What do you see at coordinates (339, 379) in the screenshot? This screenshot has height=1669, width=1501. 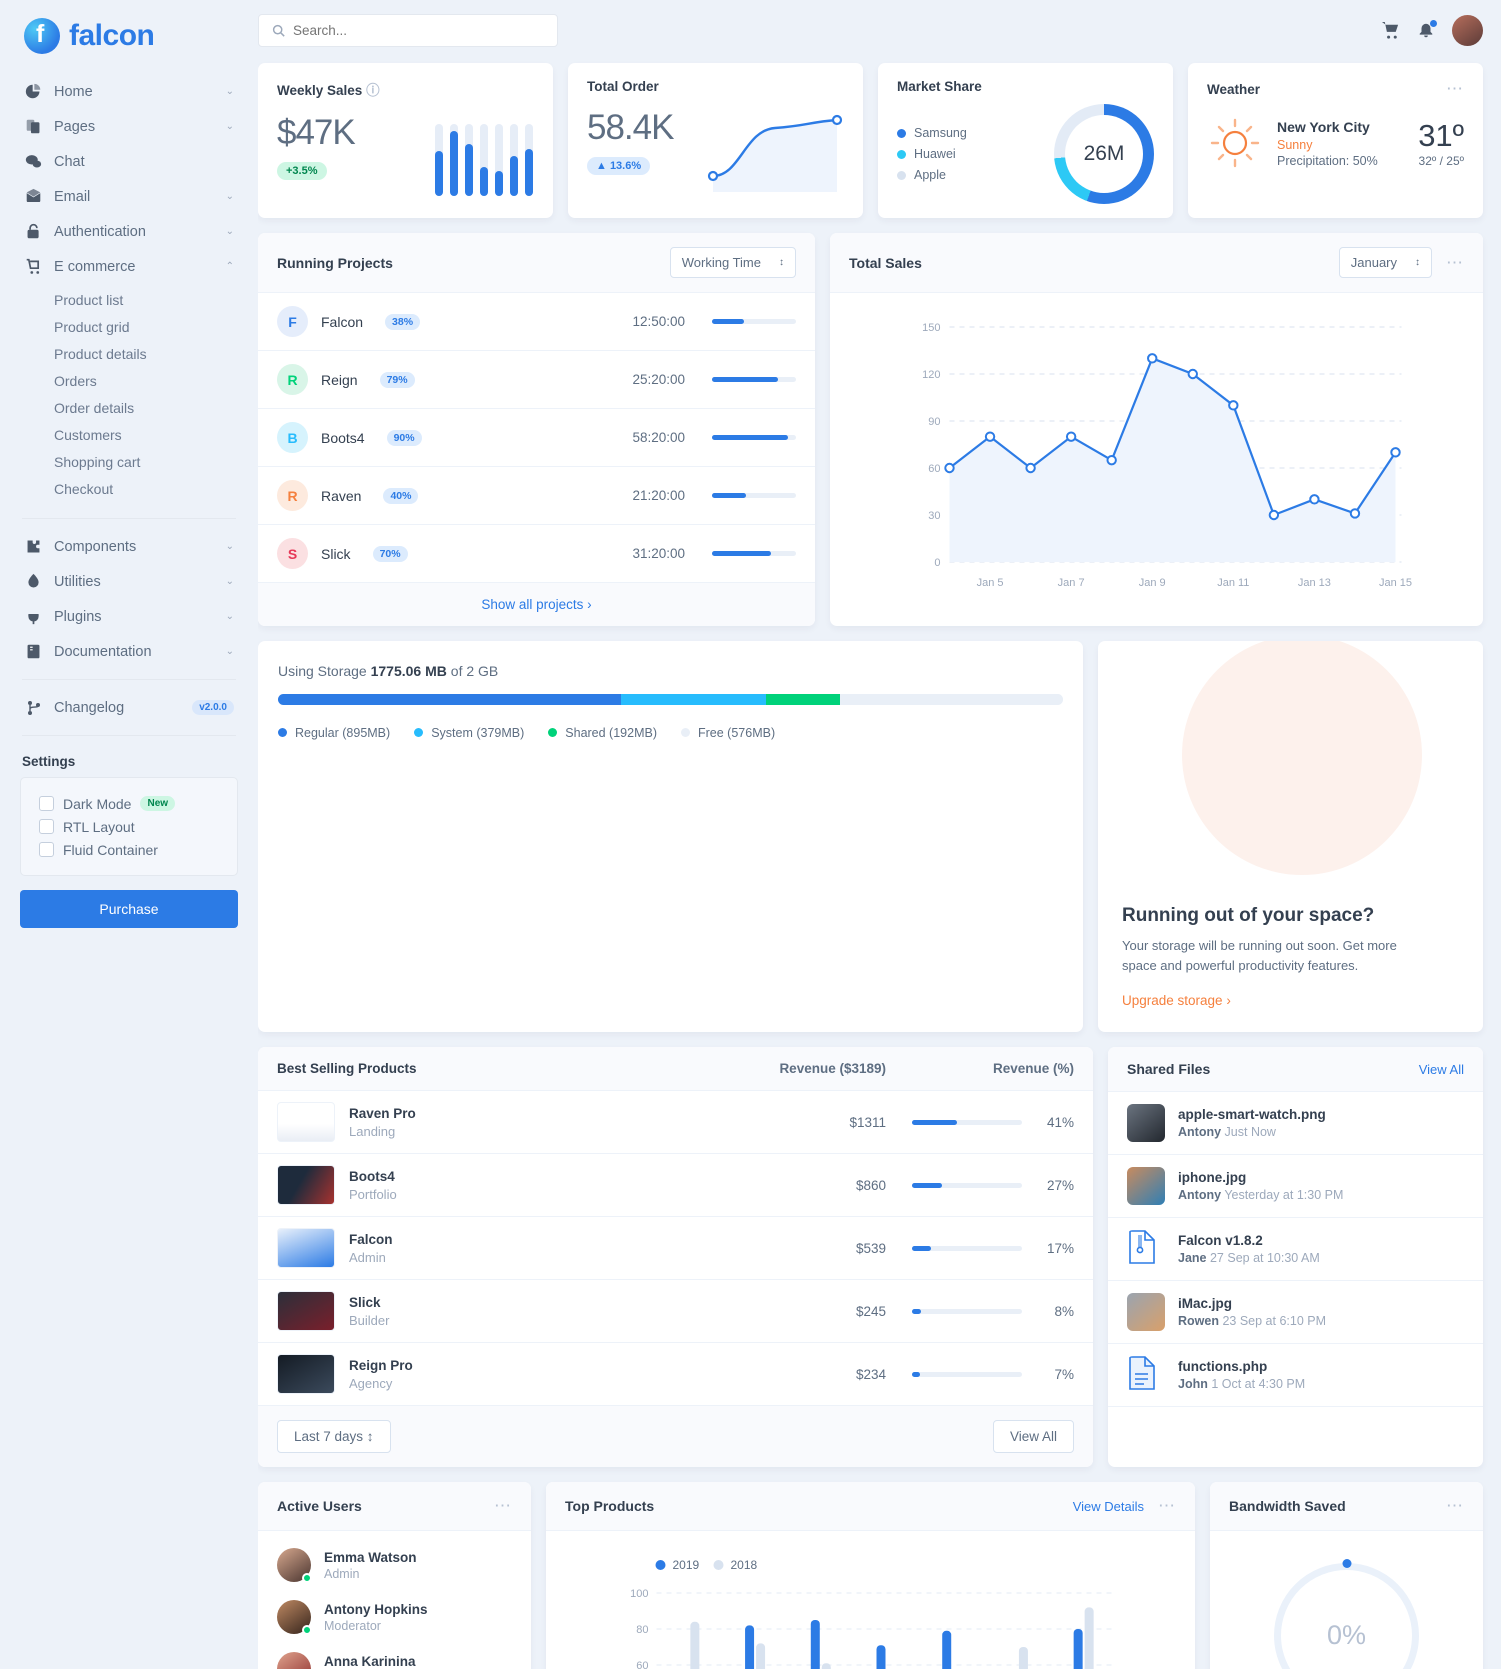 I see `project-name: Reign` at bounding box center [339, 379].